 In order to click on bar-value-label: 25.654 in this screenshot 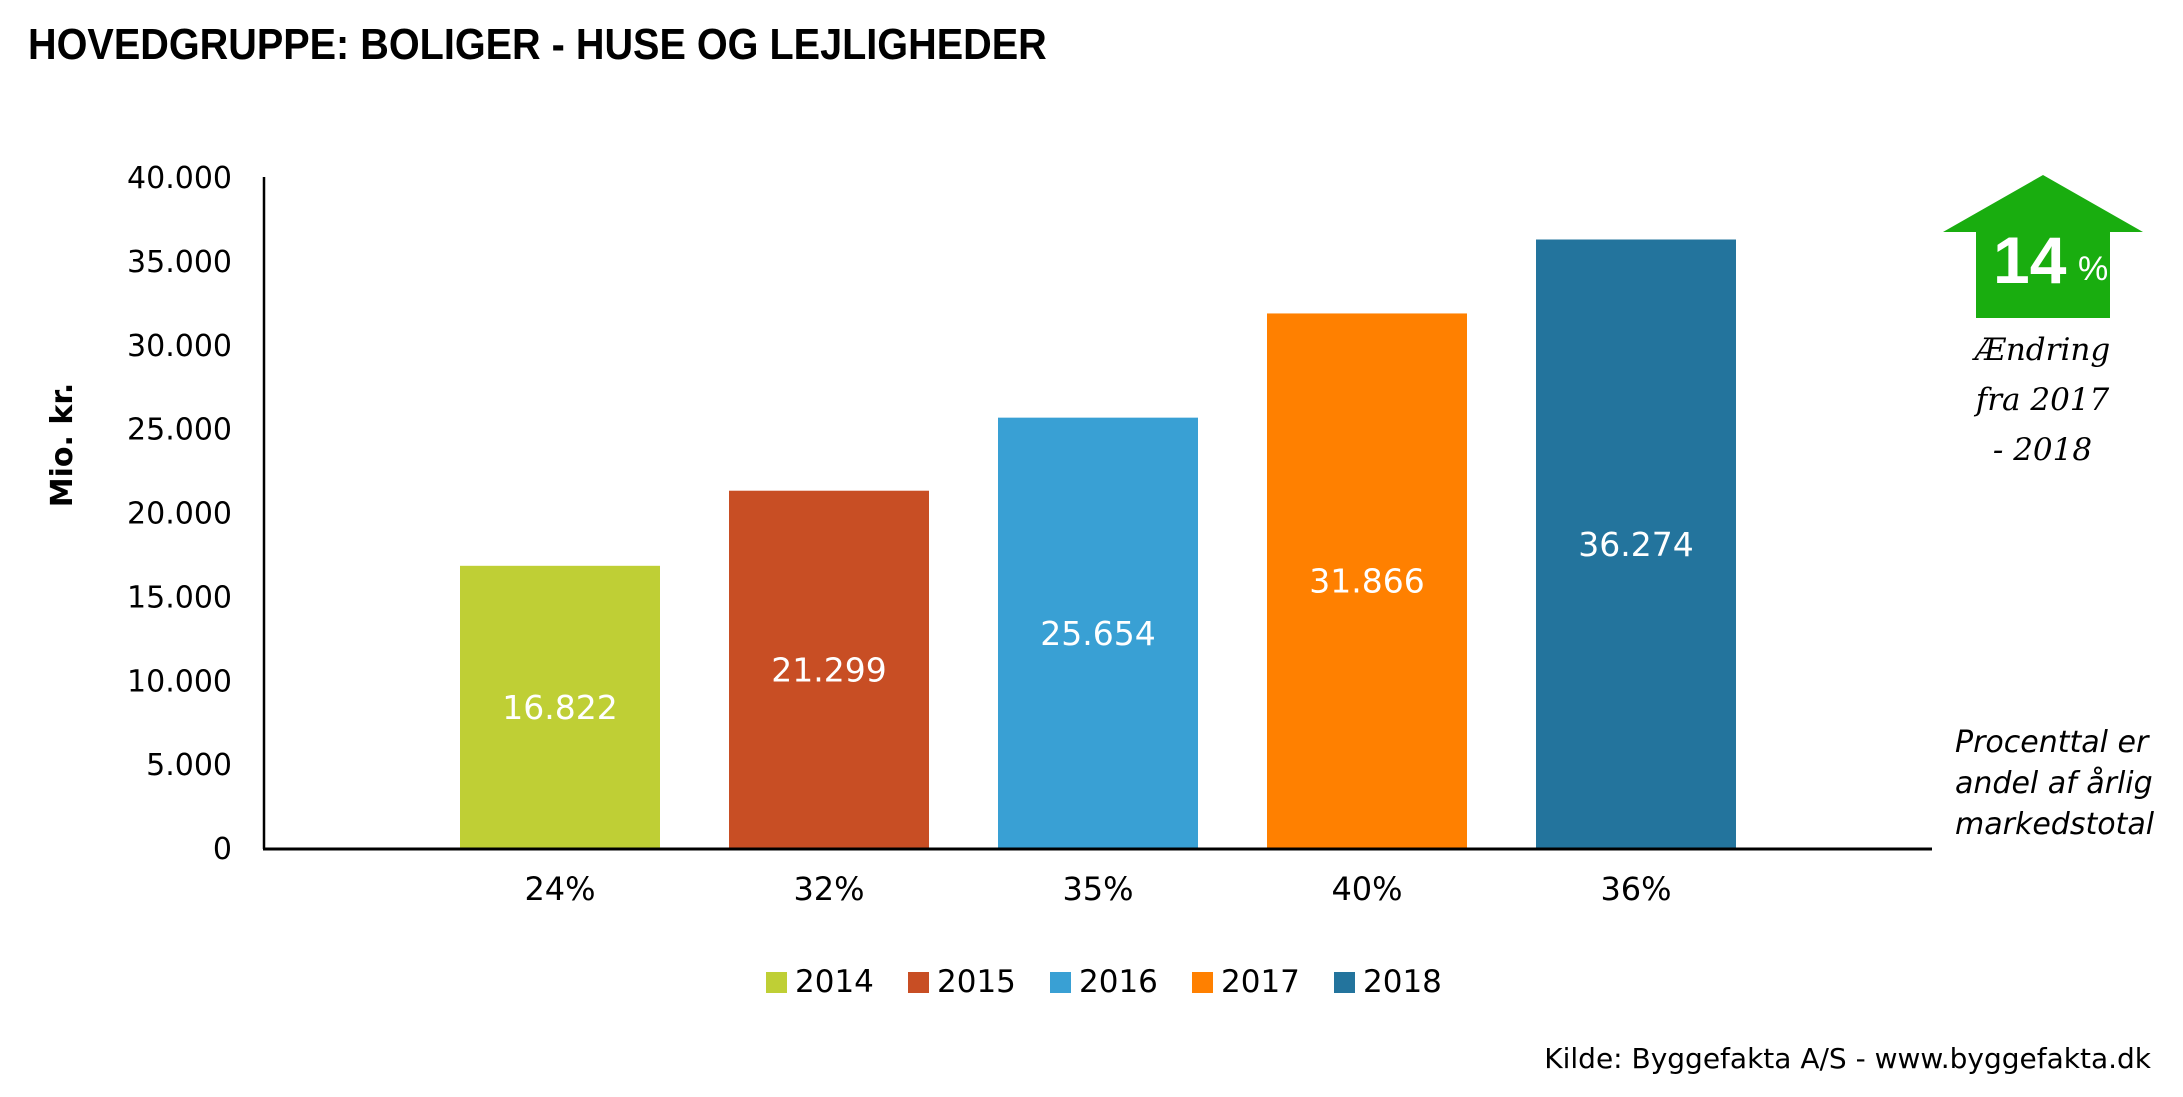, I will do `click(1097, 633)`.